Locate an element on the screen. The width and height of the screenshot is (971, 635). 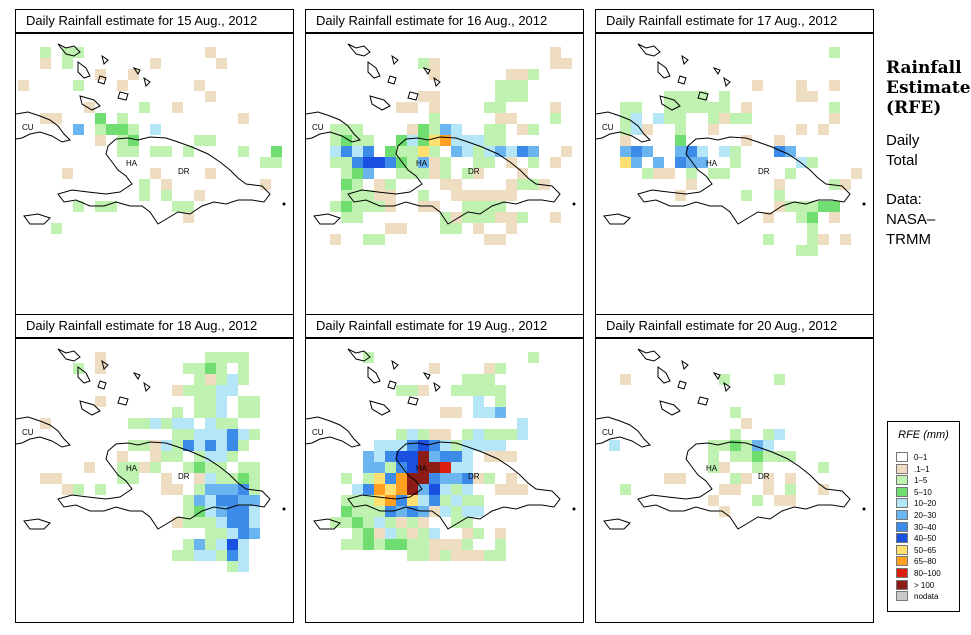
label-cuba: CU is located at coordinates (608, 432).